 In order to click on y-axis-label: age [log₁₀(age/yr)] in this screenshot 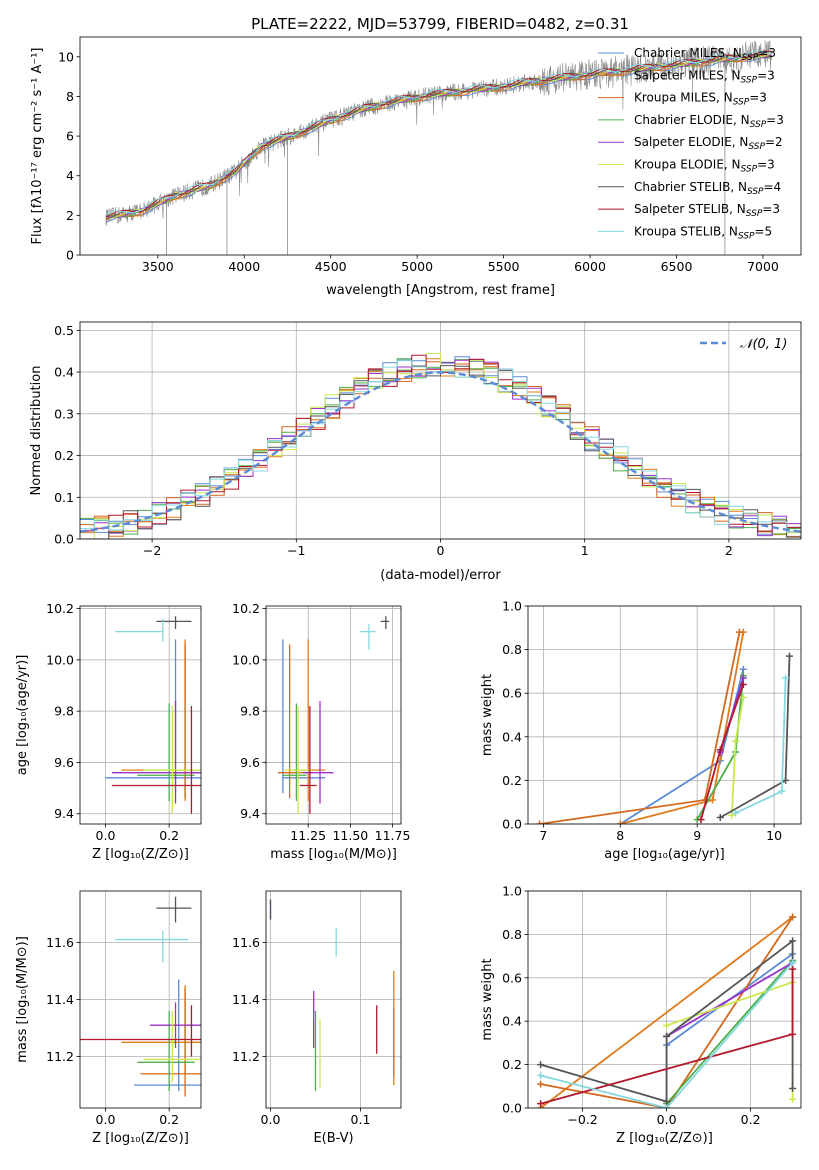, I will do `click(22, 715)`.